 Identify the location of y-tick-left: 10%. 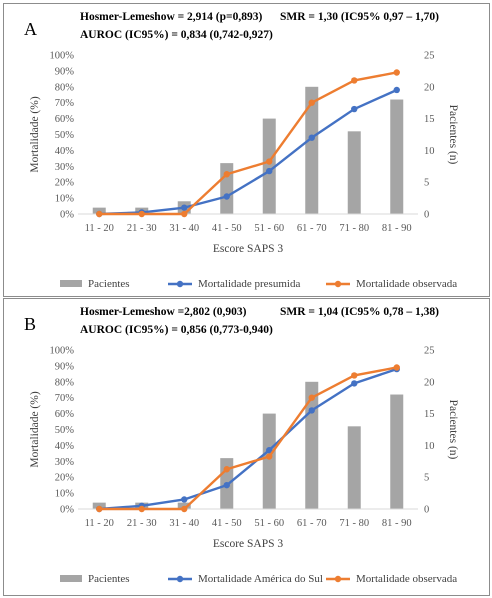
(65, 199).